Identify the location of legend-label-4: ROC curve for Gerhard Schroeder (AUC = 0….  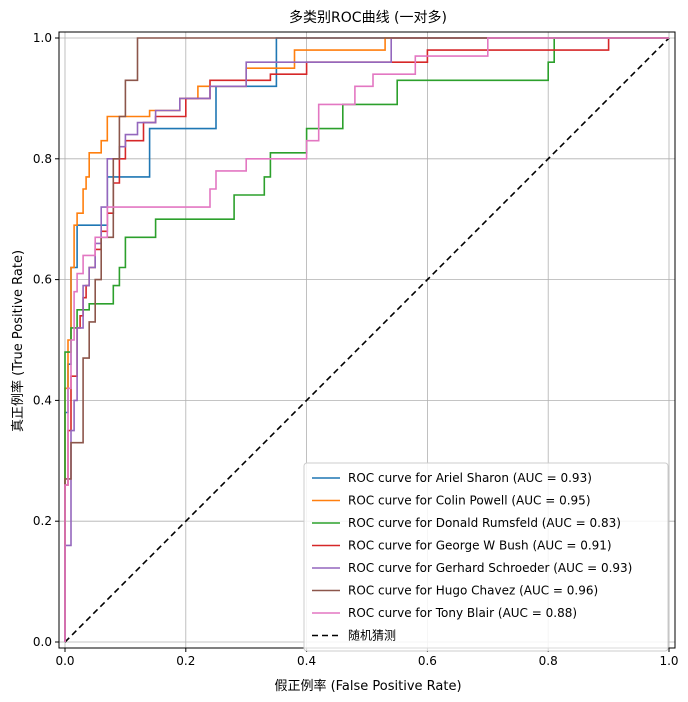
(490, 568).